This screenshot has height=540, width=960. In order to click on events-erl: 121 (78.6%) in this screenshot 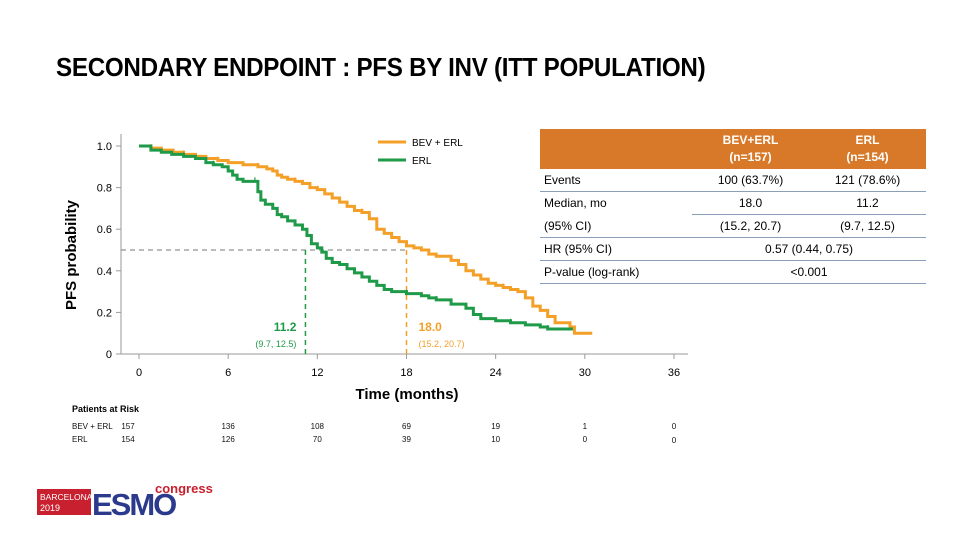, I will do `click(867, 180)`.